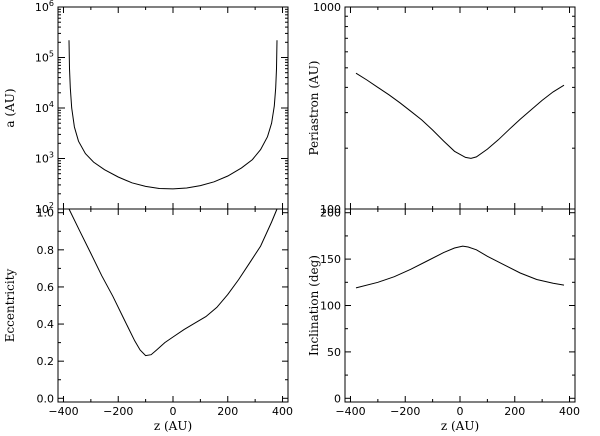  What do you see at coordinates (330, 213) in the screenshot?
I see `y-tick-label: 200` at bounding box center [330, 213].